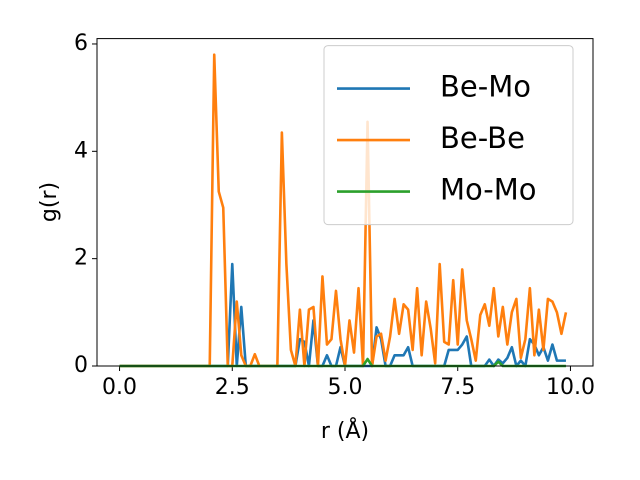 The height and width of the screenshot is (480, 640). What do you see at coordinates (482, 138) in the screenshot?
I see `legend-label: Be-Be` at bounding box center [482, 138].